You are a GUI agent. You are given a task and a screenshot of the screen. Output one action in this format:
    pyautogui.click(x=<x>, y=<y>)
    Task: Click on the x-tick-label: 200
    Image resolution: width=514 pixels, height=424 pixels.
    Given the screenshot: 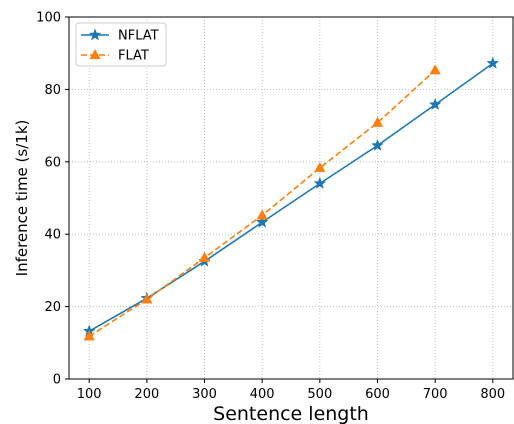 What is the action you would take?
    pyautogui.click(x=146, y=394)
    